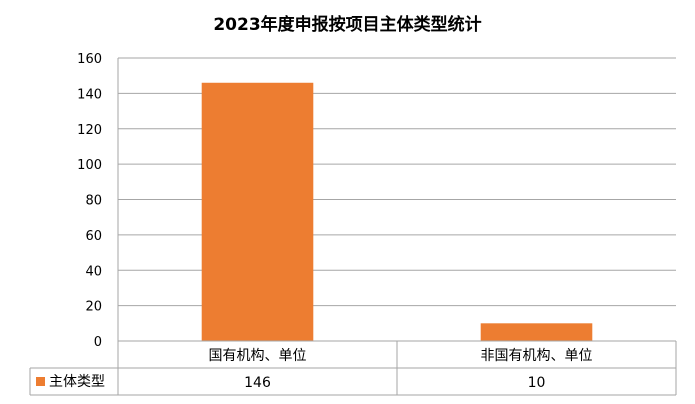 Image resolution: width=695 pixels, height=404 pixels. Describe the element at coordinates (258, 356) in the screenshot. I see `x-category-label: 国有机构、单位` at that location.